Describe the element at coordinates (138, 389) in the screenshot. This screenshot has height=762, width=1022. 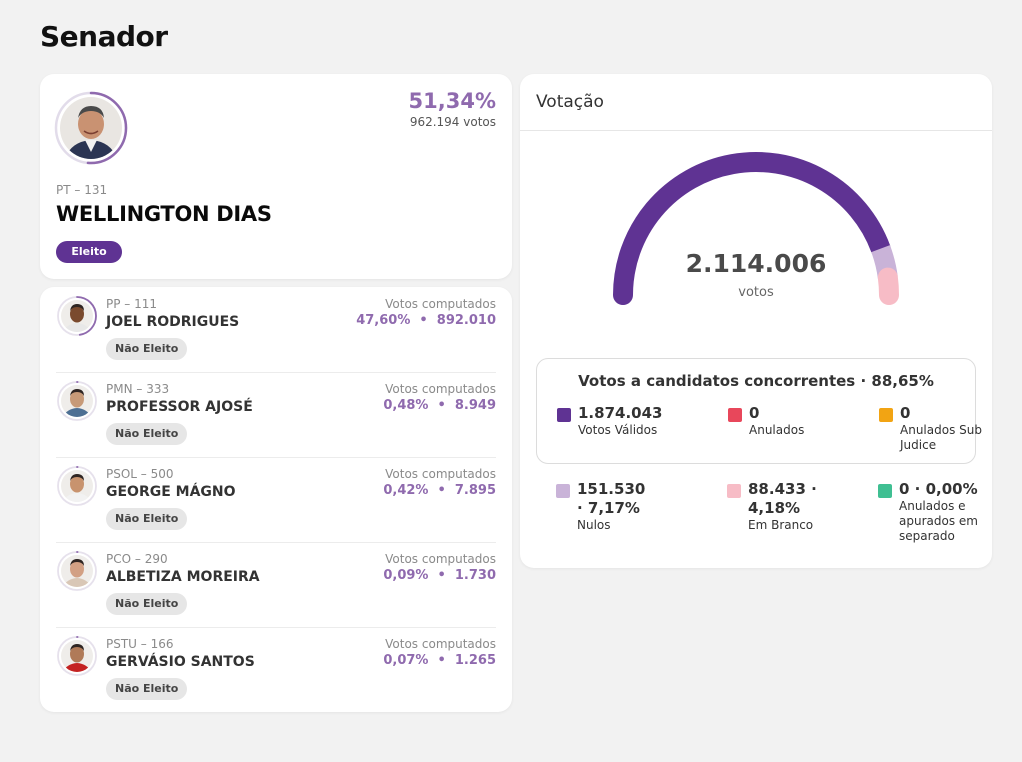
I see `candidate-party: PMN – 333` at that location.